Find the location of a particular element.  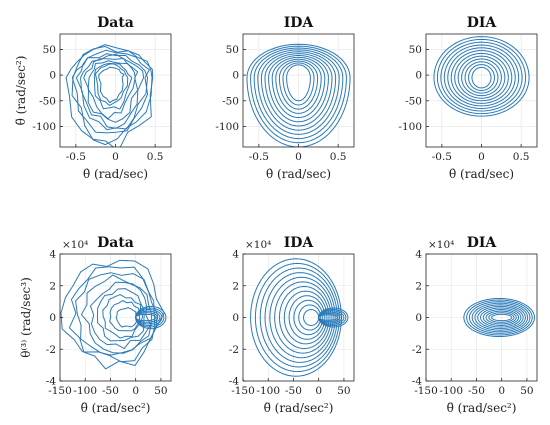

x-tick-label: 0 is located at coordinates (135, 391).